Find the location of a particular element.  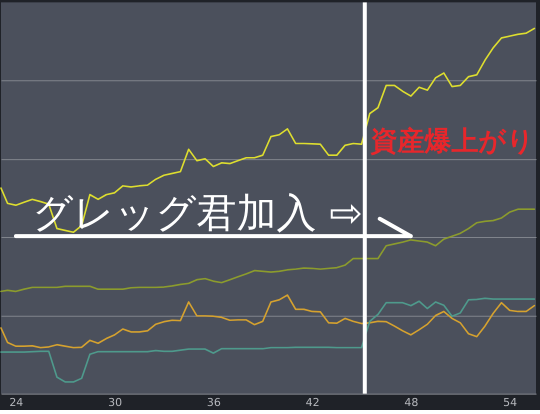

x-tick-label: 54 is located at coordinates (510, 403).